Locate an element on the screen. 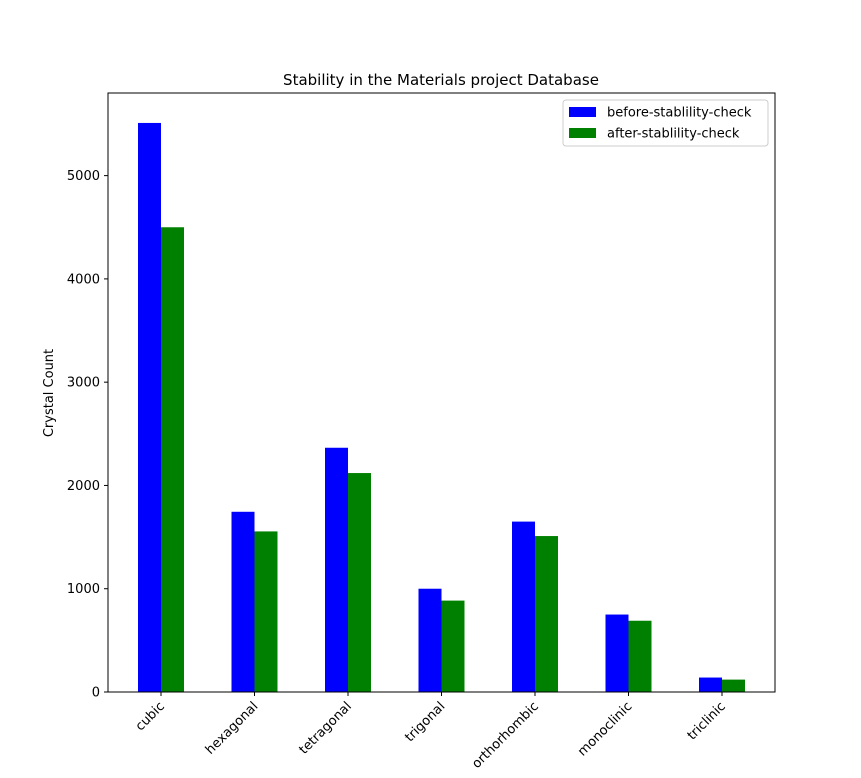 This screenshot has height=778, width=861. y-tick-label: 3000 is located at coordinates (83, 383).